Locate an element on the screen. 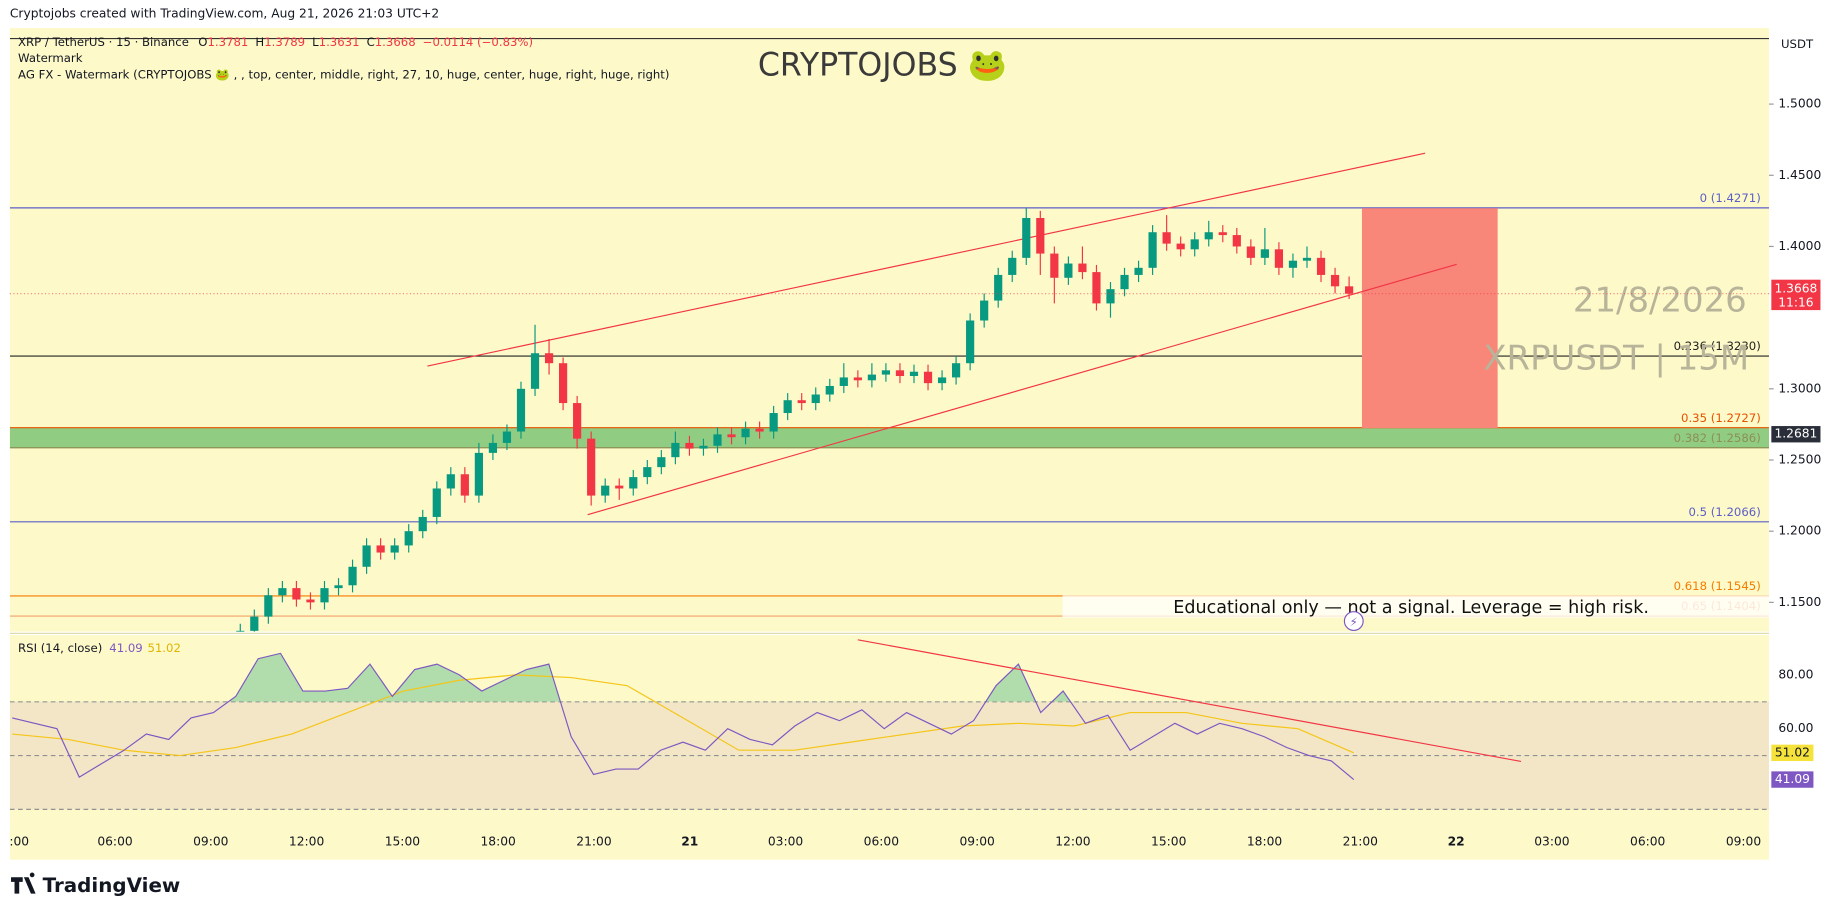  alert-icon-glyph: ⚡ is located at coordinates (1354, 622).